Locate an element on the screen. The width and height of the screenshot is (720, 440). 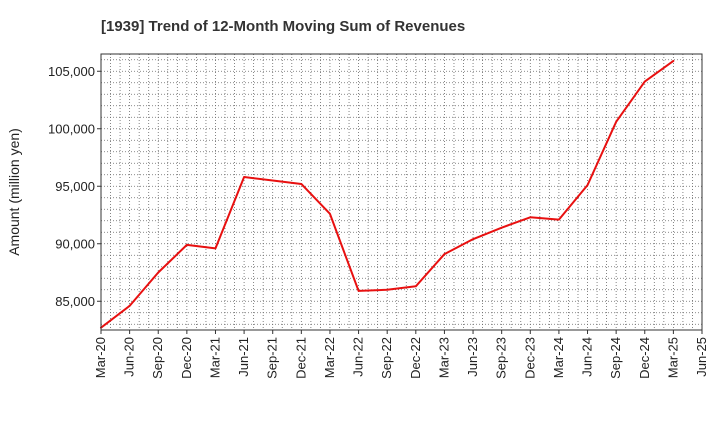
x-tick-label: Jun-25 is located at coordinates (701, 357).